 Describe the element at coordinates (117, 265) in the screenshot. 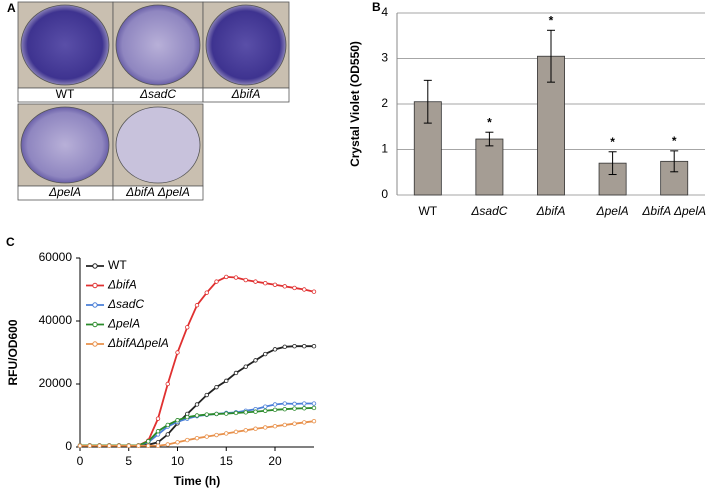

I see `legend-label: WT` at that location.